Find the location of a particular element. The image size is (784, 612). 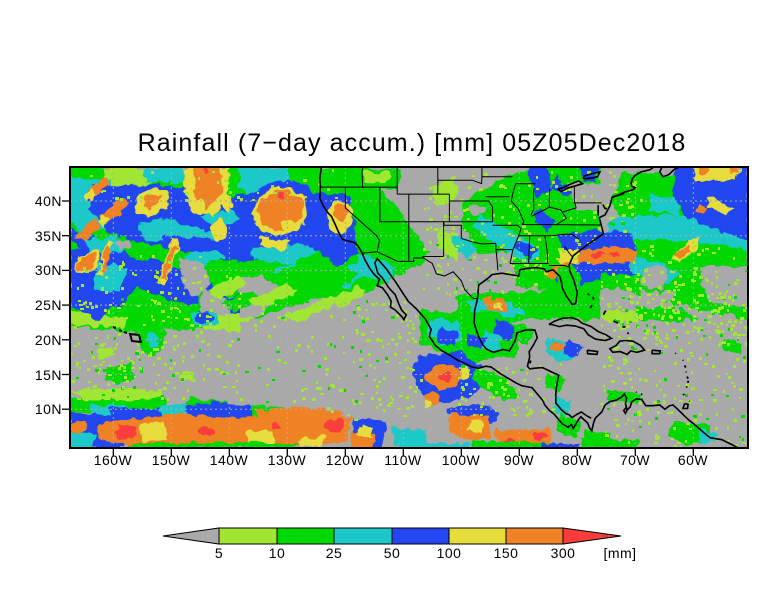

svg-text: 120W is located at coordinates (345, 460).